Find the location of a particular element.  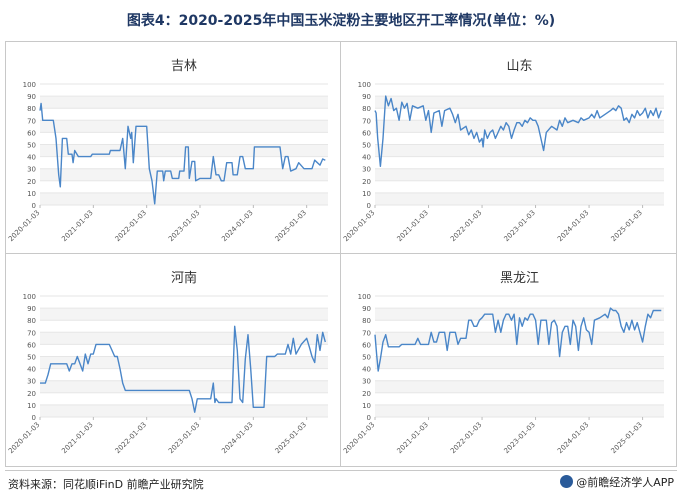

panel-title: 山东 is located at coordinates (519, 66).